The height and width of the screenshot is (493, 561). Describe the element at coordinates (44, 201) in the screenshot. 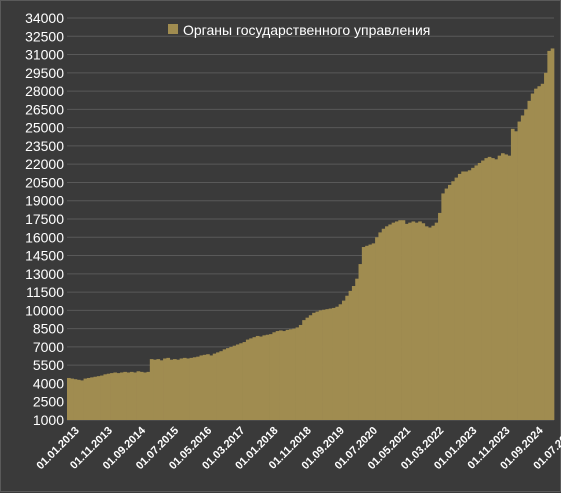

I see `y-tick-label: 19000` at that location.